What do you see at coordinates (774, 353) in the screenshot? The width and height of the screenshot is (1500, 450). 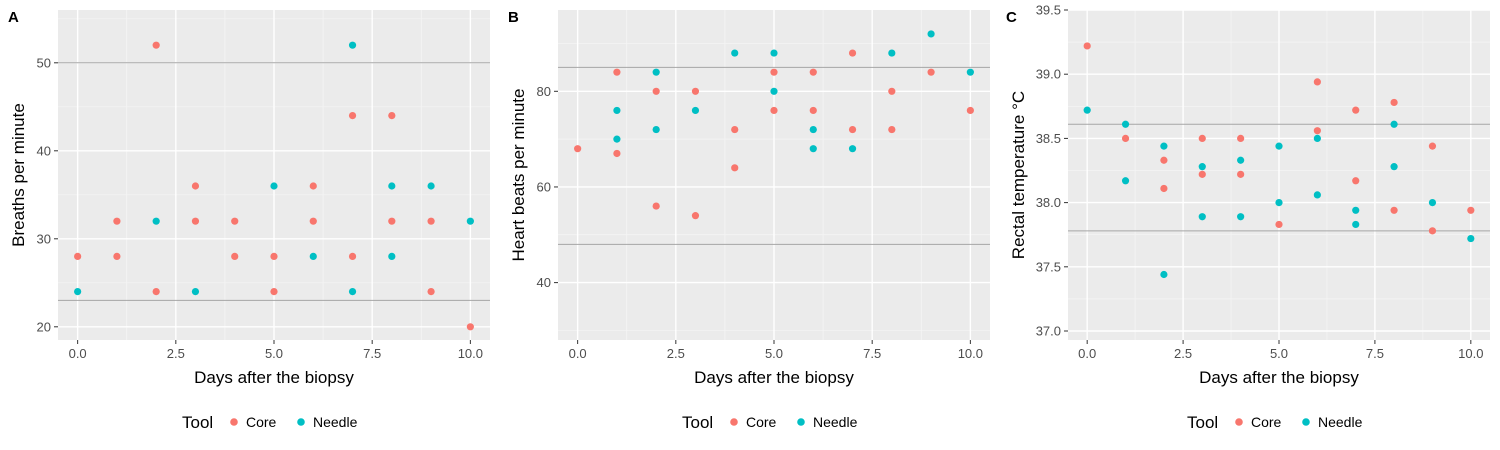 I see `x-tick-label: 5.0` at bounding box center [774, 353].